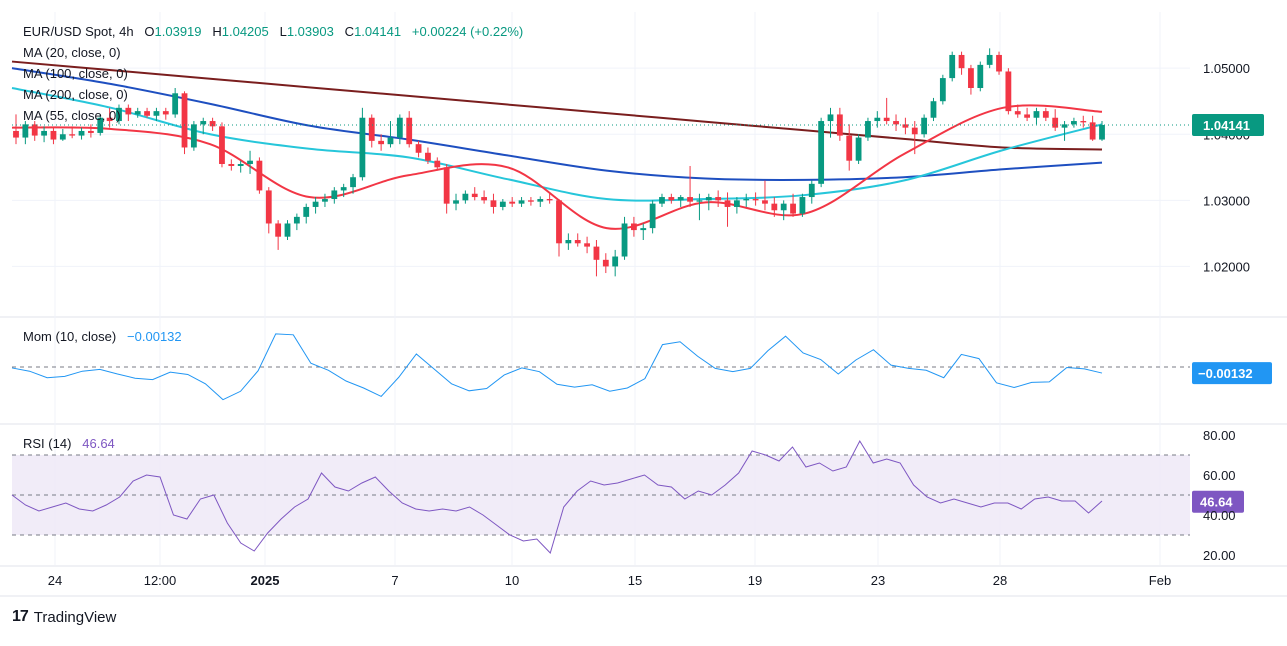 This screenshot has height=646, width=1287. I want to click on price-tick-label: 1.02000, so click(1226, 266).